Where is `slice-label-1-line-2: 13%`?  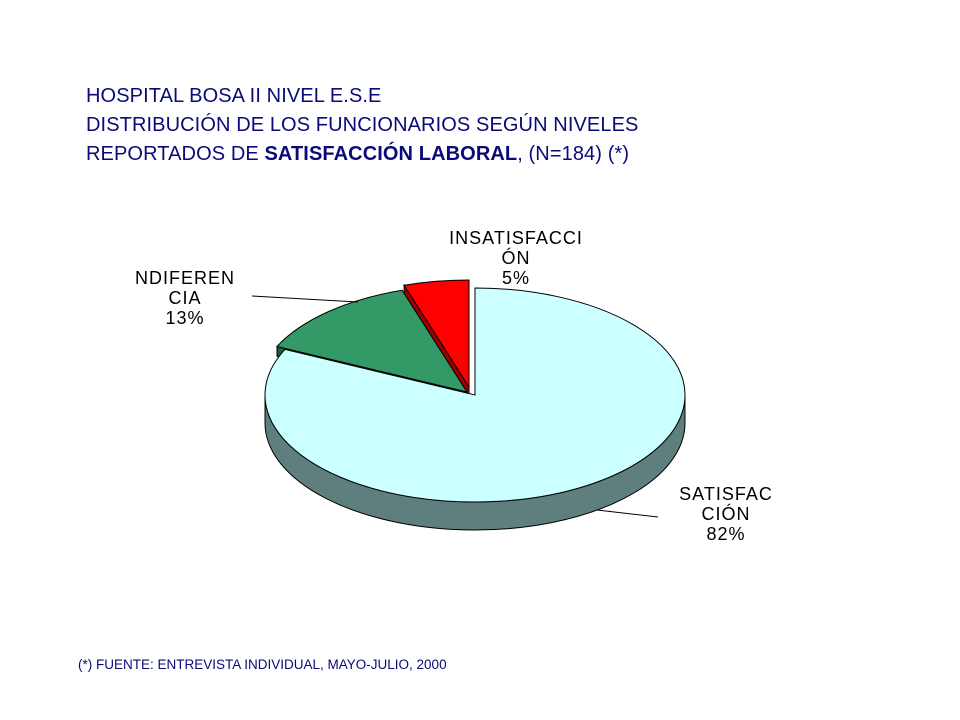 slice-label-1-line-2: 13% is located at coordinates (184, 318).